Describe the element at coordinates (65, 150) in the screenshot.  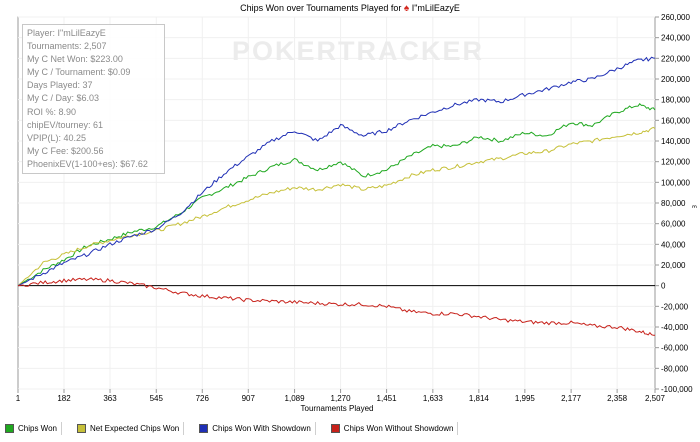
I see `stat-line: My C Fee: $200.56` at that location.